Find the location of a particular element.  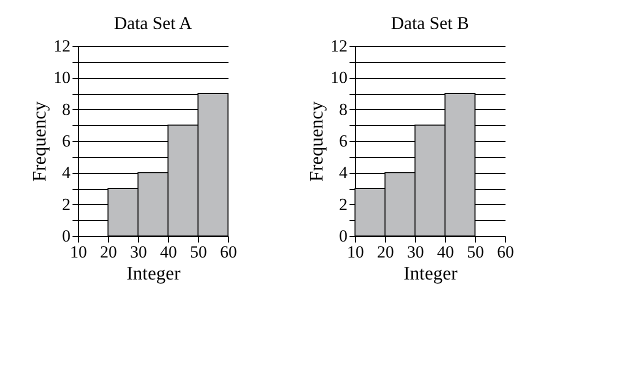

chart-title: Data Set A is located at coordinates (153, 23).